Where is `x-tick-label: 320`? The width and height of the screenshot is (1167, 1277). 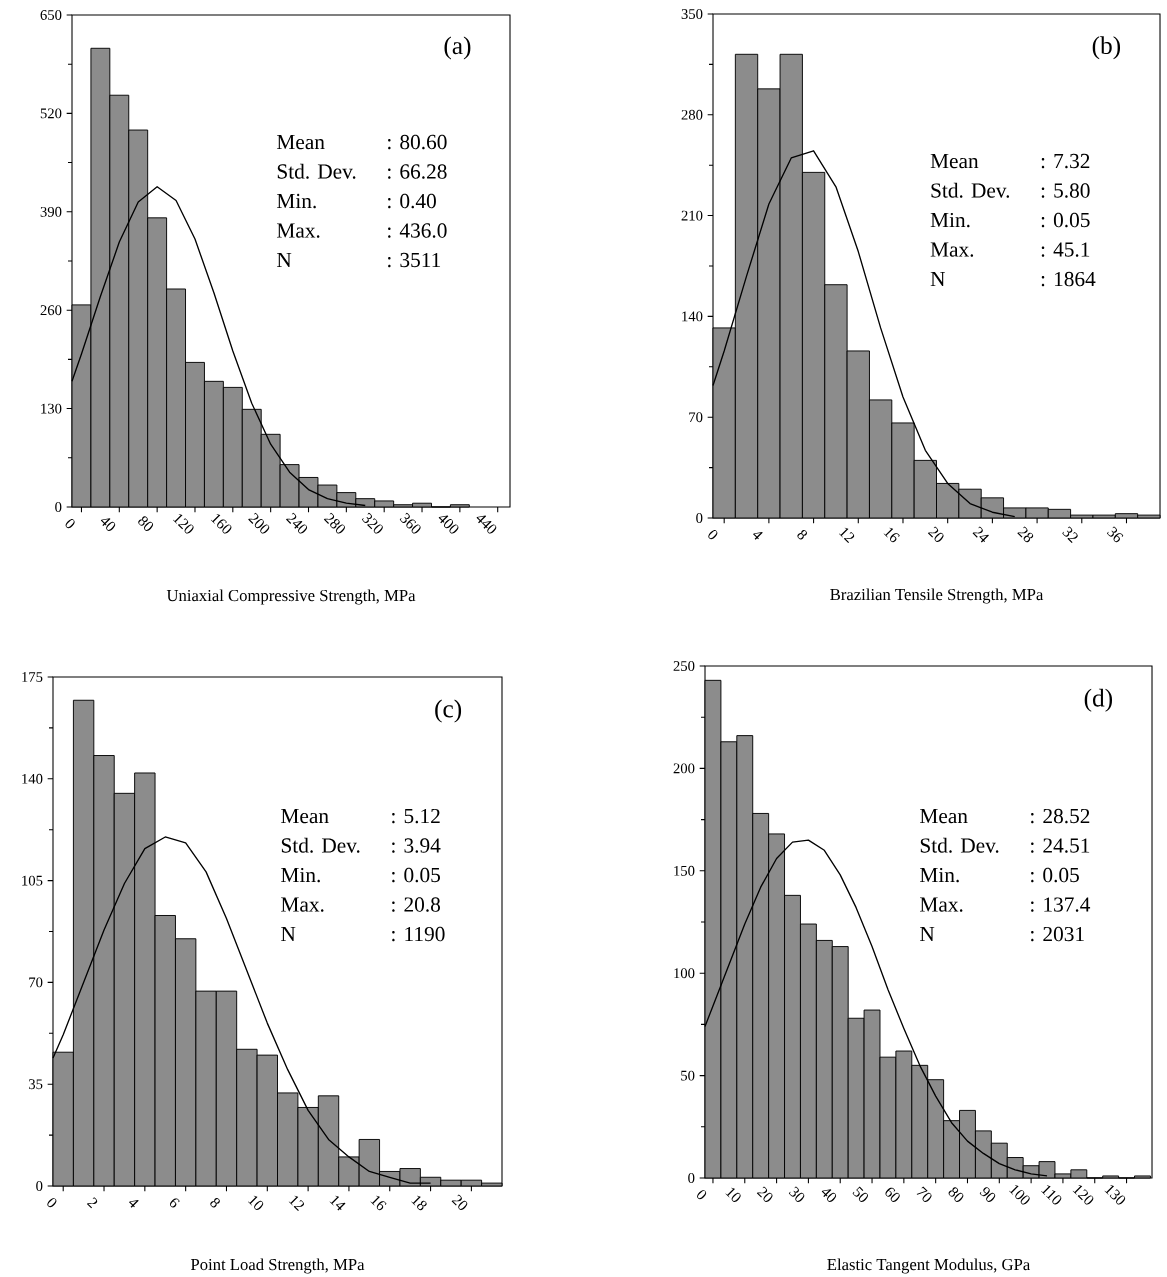 x-tick-label: 320 is located at coordinates (372, 523).